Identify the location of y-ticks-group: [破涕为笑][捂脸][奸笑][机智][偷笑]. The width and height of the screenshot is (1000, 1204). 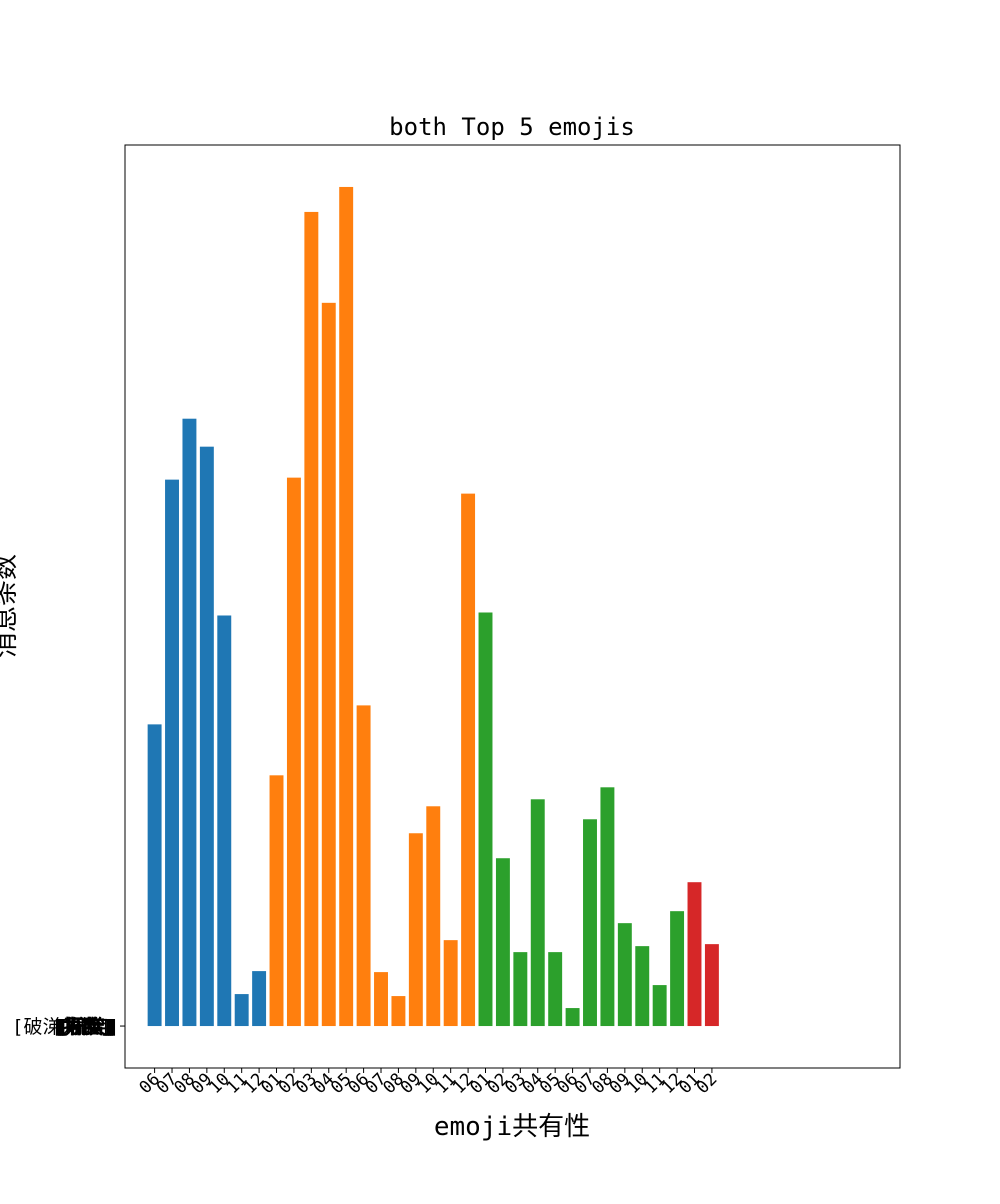
(68, 1026).